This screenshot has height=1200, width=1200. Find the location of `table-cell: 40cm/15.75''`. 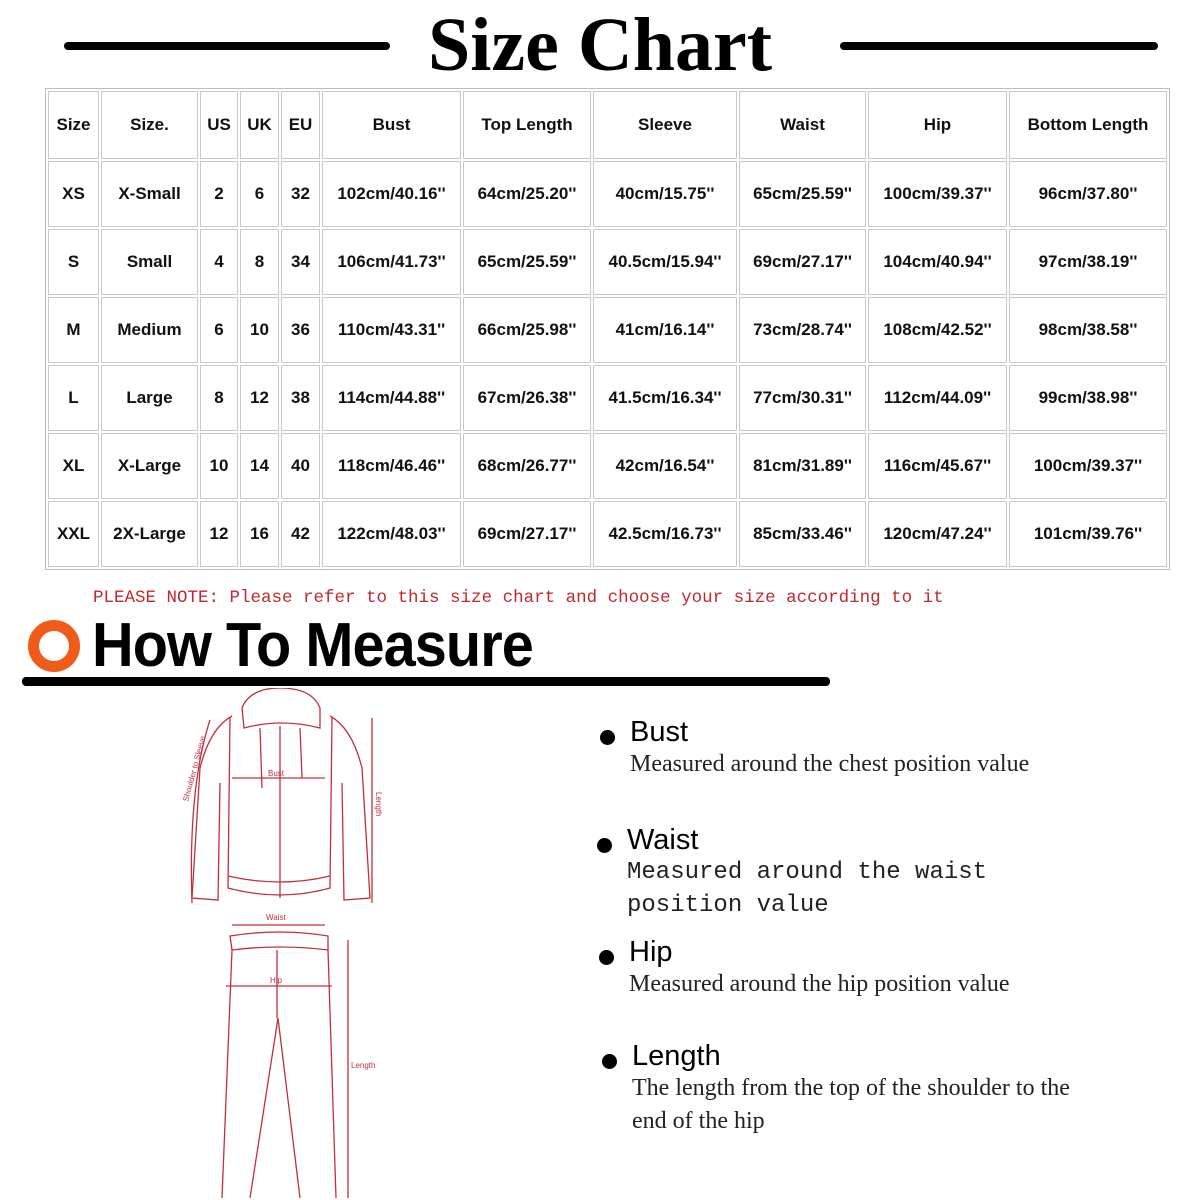

table-cell: 40cm/15.75'' is located at coordinates (665, 194).